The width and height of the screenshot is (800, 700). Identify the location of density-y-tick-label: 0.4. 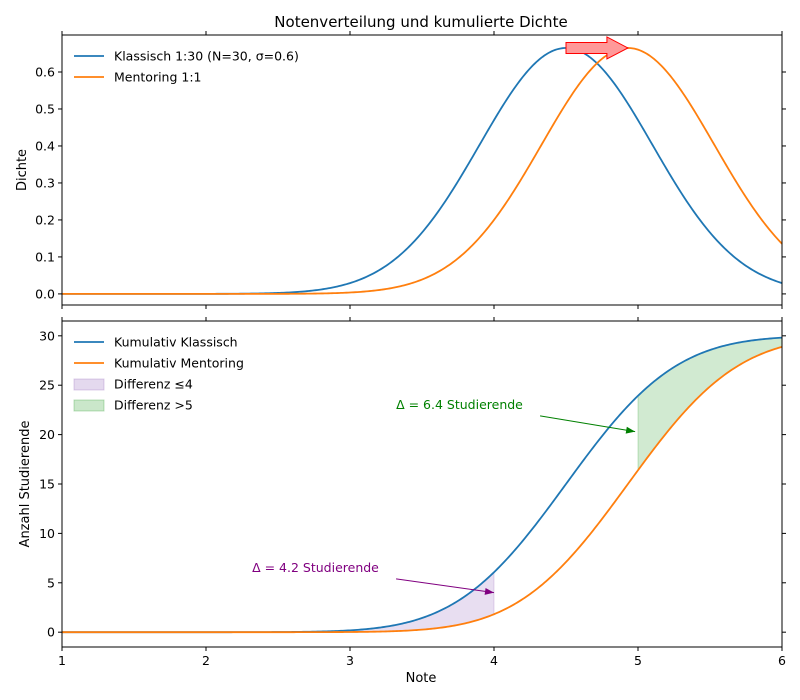
(45, 145).